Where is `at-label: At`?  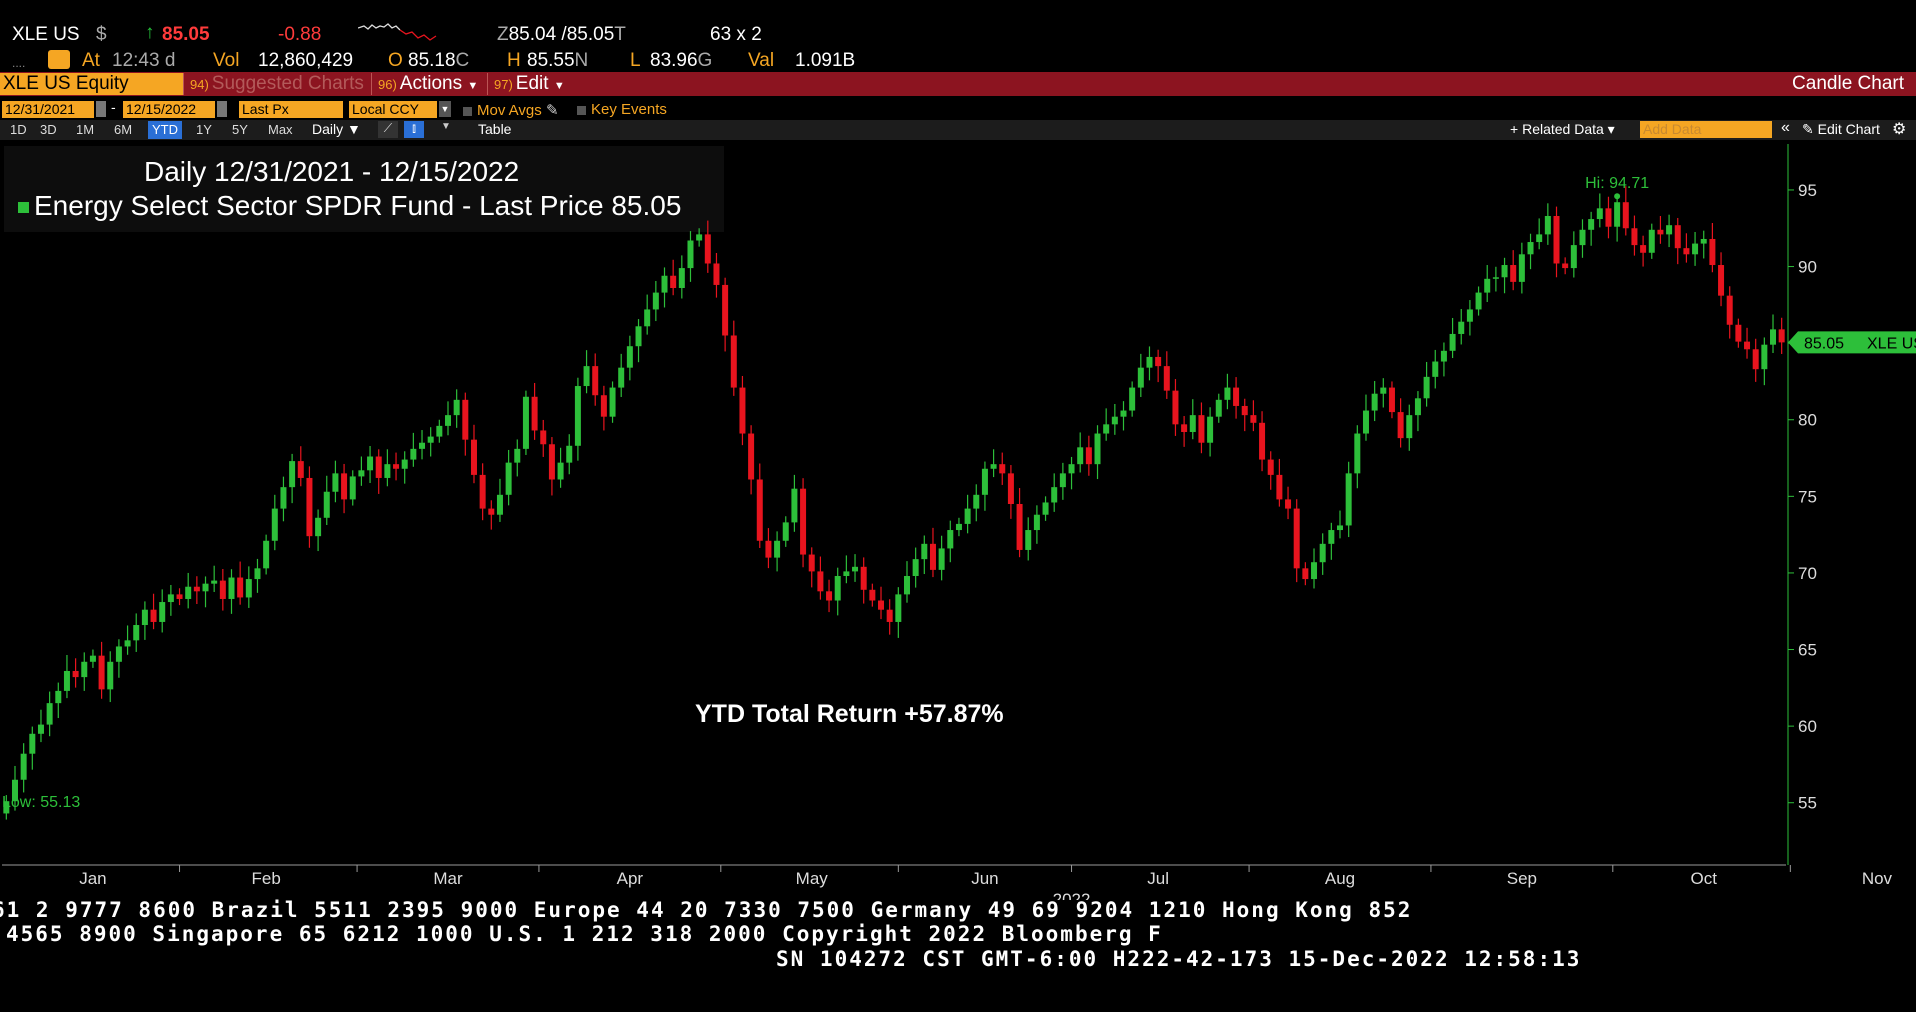 at-label: At is located at coordinates (91, 60).